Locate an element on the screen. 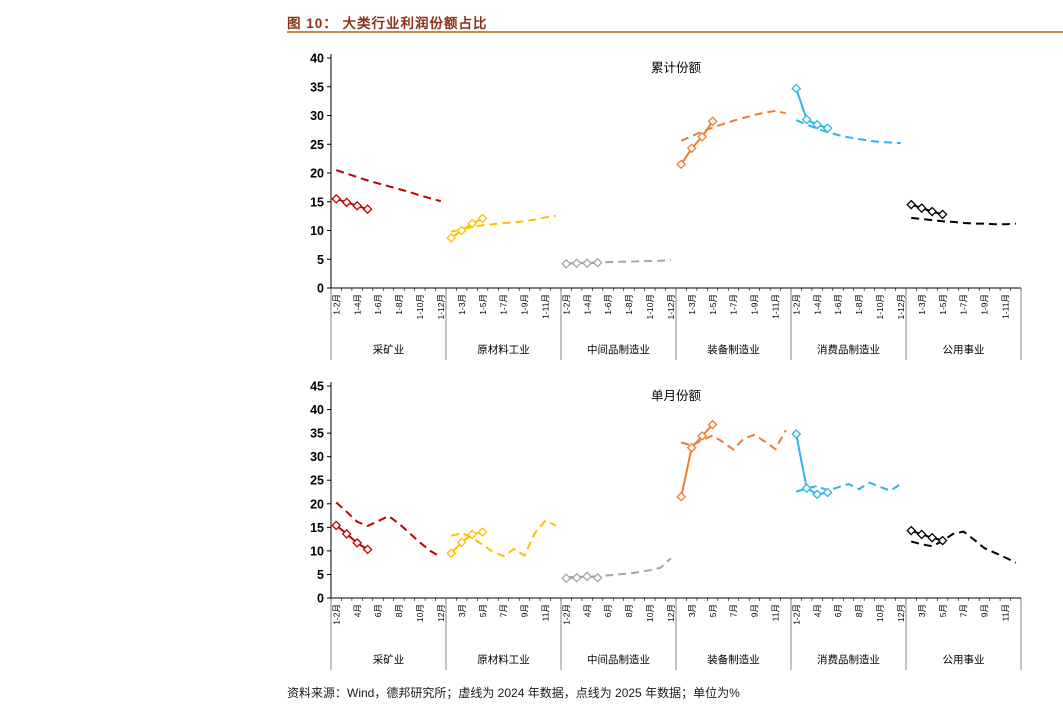 The width and height of the screenshot is (1063, 713). figure-title: 图 10： 大类行业利润份额占比 is located at coordinates (387, 23).